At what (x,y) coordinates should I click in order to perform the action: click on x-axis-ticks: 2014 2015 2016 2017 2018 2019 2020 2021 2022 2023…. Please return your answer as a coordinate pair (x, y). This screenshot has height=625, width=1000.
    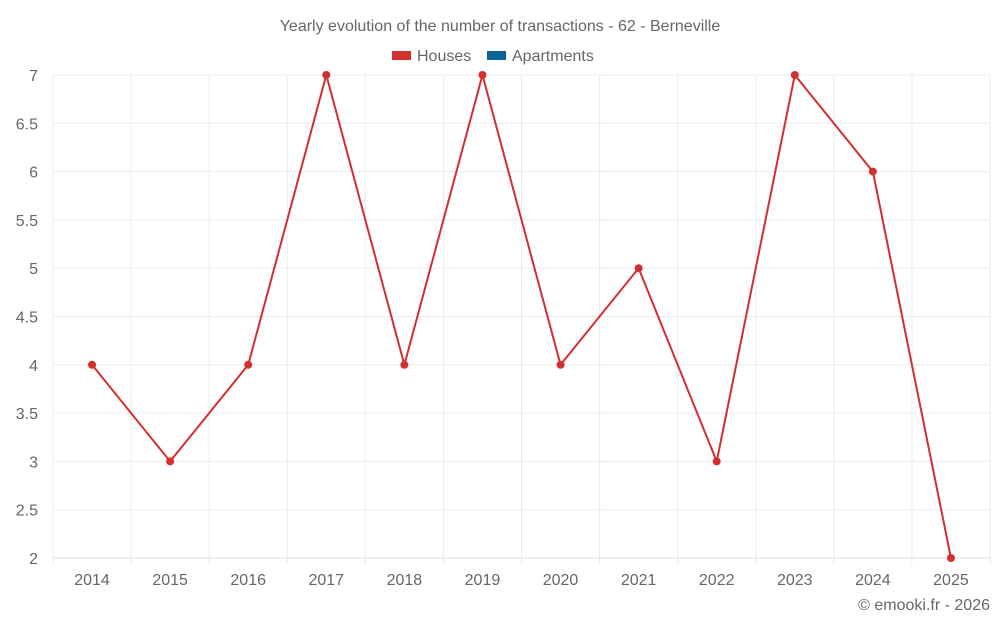
    Looking at the image, I should click on (521, 580).